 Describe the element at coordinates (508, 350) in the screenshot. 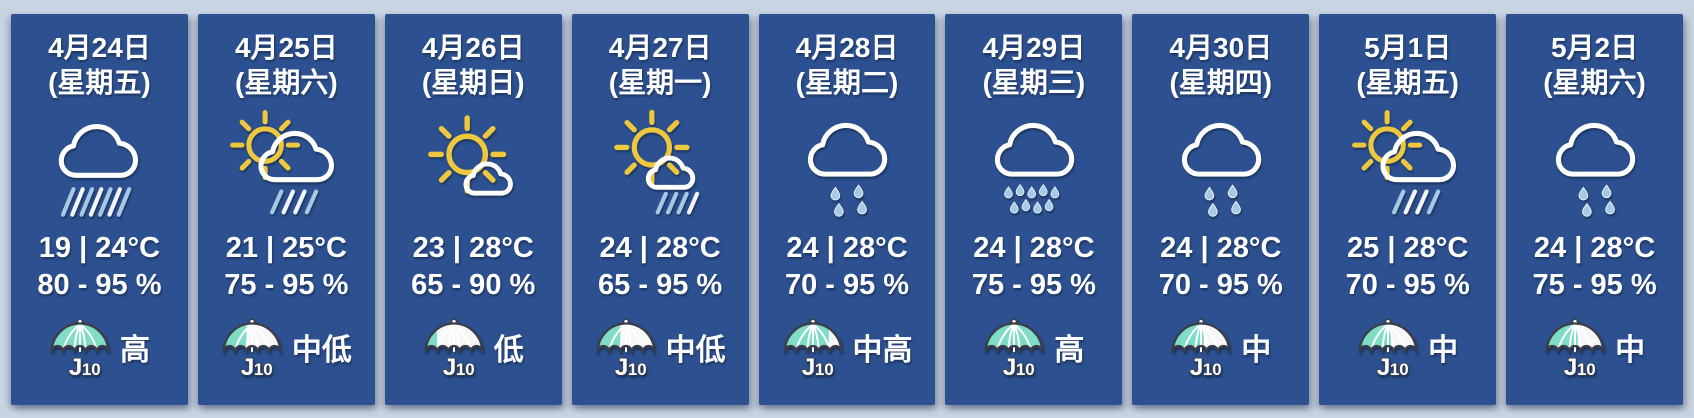

I see `psr-level-label: 低` at that location.